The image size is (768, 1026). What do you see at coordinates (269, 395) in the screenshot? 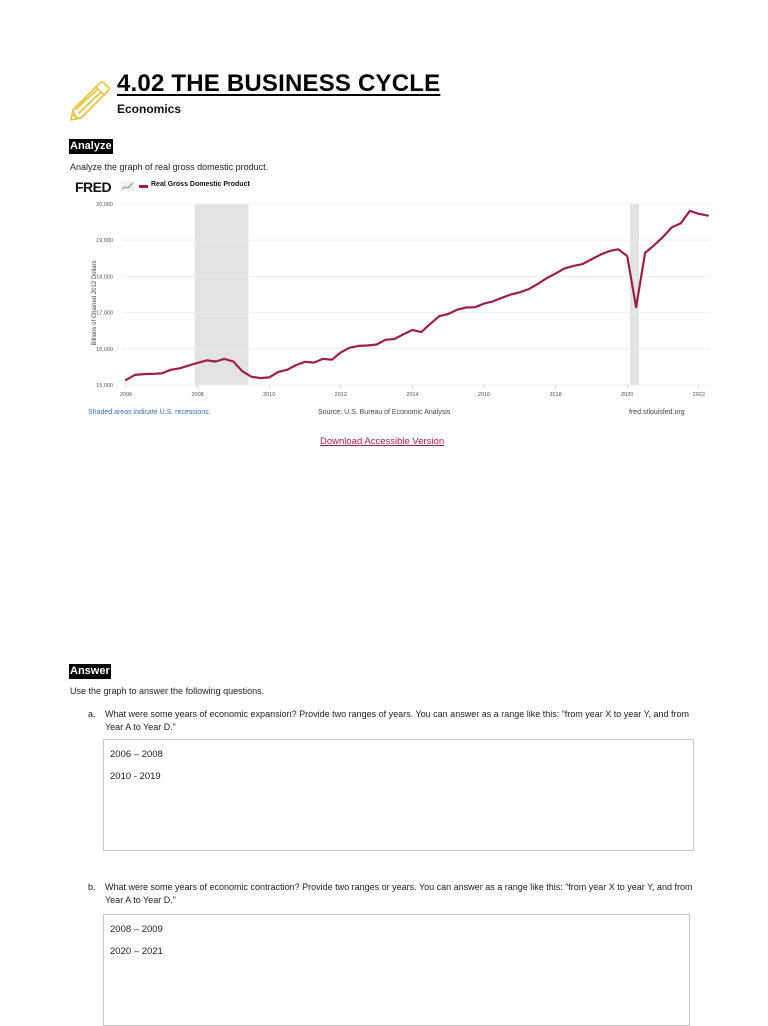
I see `x-tick-label: 2010` at bounding box center [269, 395].